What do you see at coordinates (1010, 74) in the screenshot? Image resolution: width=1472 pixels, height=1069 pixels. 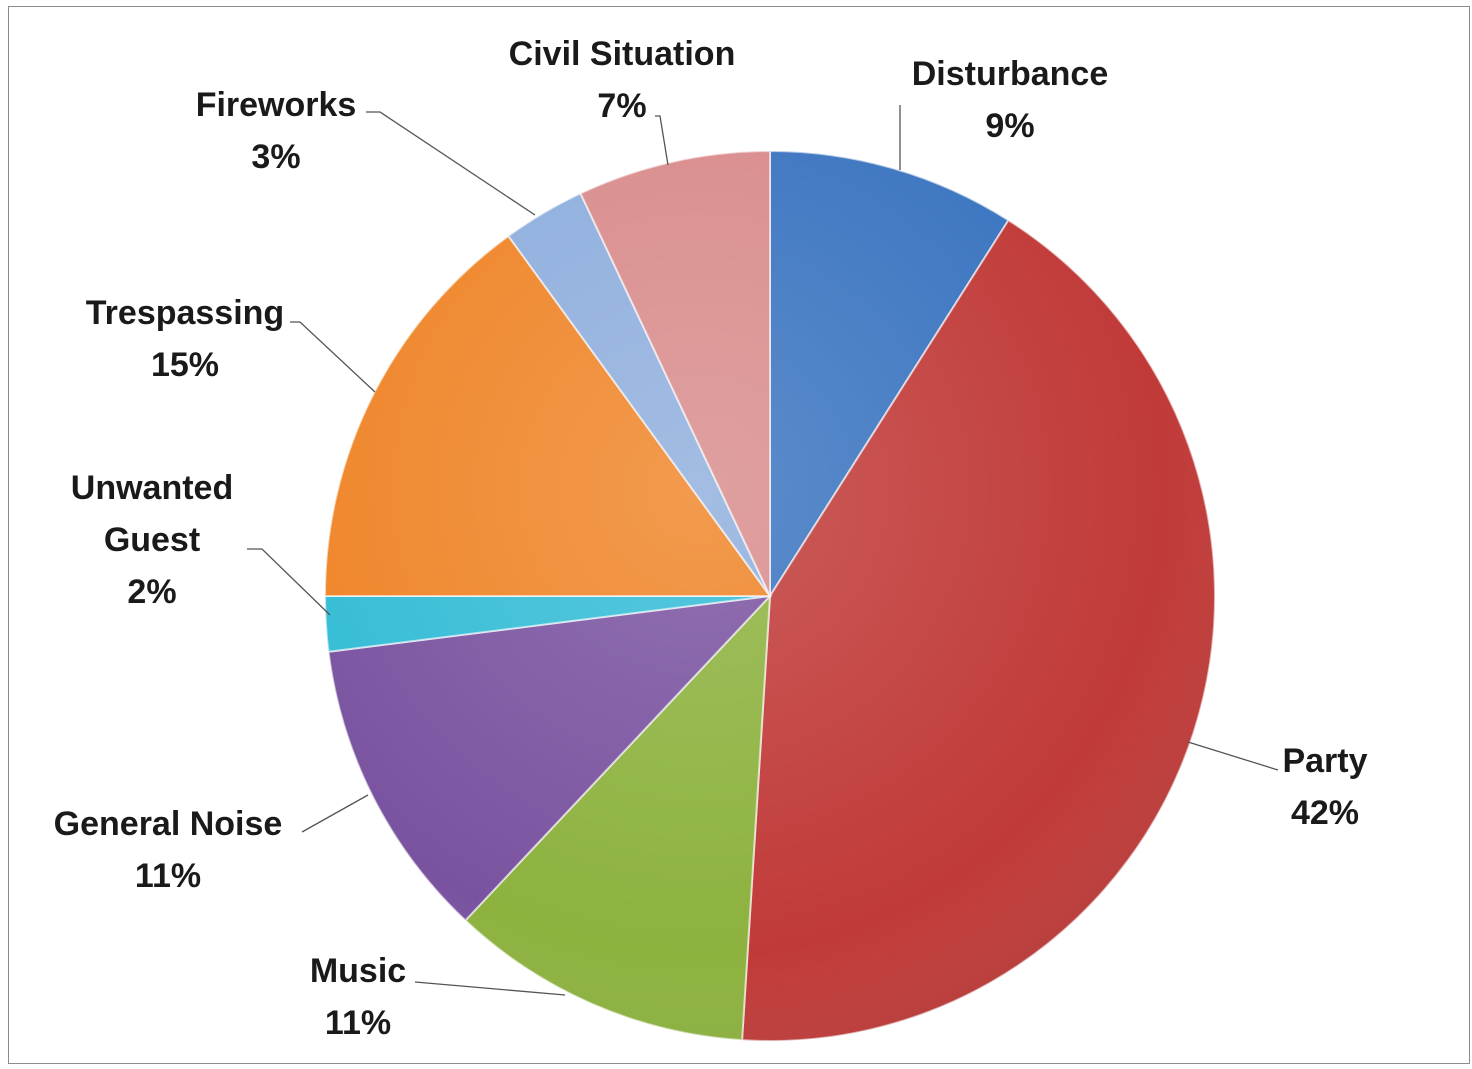 I see `category-label-disturbance: Disturbance` at bounding box center [1010, 74].